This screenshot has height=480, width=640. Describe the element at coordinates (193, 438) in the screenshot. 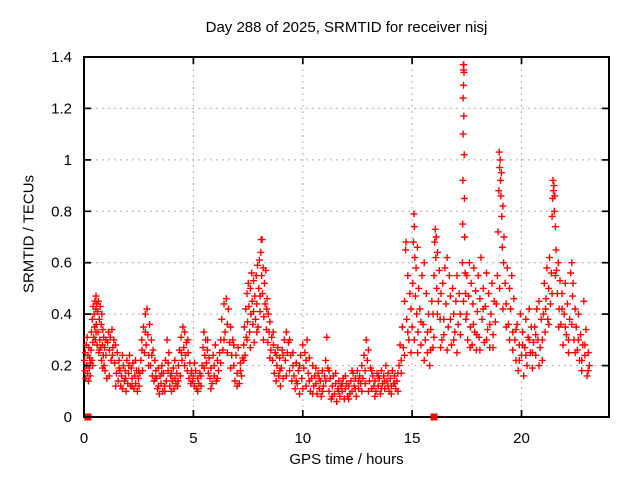

I see `x-tick-label: 5` at that location.